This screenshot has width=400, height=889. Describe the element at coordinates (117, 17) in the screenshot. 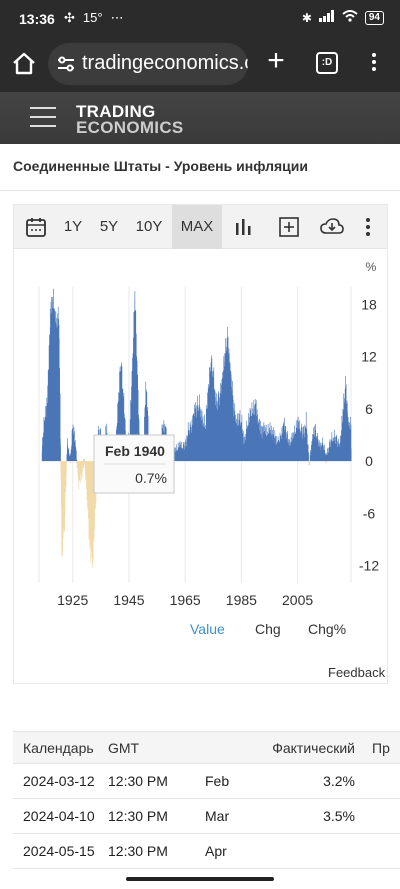

I see `more-notifications-icon: ⋯` at that location.